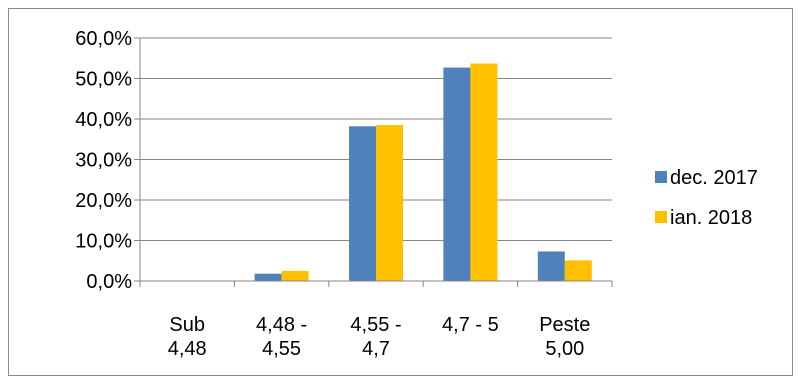 This screenshot has height=385, width=803. I want to click on legend-label: dec. 2017, so click(714, 178).